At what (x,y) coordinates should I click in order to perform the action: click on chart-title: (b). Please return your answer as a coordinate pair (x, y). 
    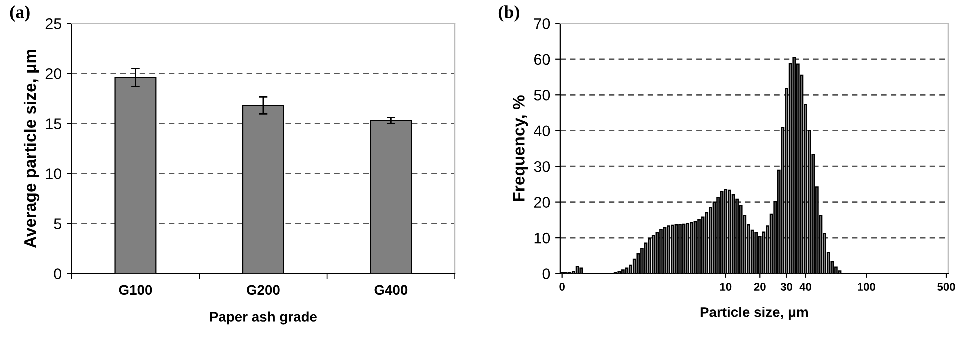
    Looking at the image, I should click on (509, 14).